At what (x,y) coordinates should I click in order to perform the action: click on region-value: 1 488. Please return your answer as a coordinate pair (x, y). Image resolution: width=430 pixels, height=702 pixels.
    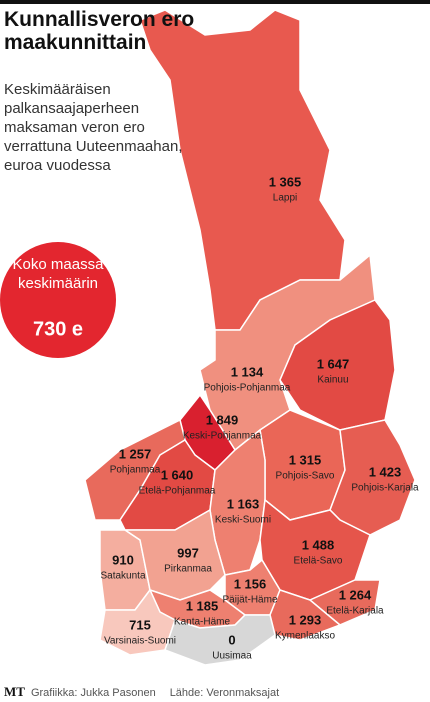
    Looking at the image, I should click on (318, 544).